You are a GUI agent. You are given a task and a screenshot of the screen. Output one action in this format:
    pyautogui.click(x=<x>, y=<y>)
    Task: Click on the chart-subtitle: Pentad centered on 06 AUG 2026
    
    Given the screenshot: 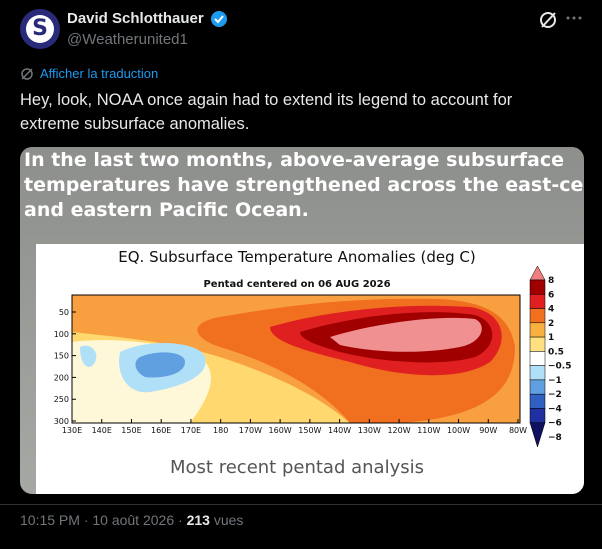 What is the action you would take?
    pyautogui.click(x=296, y=284)
    